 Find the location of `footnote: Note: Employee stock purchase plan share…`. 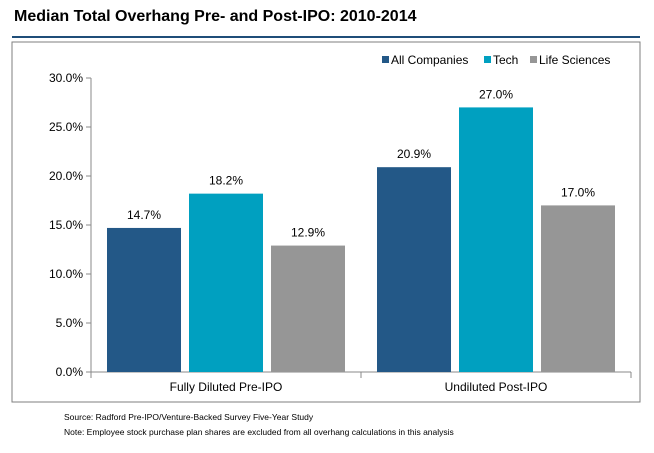

footnote: Note: Employee stock purchase plan share… is located at coordinates (259, 432).